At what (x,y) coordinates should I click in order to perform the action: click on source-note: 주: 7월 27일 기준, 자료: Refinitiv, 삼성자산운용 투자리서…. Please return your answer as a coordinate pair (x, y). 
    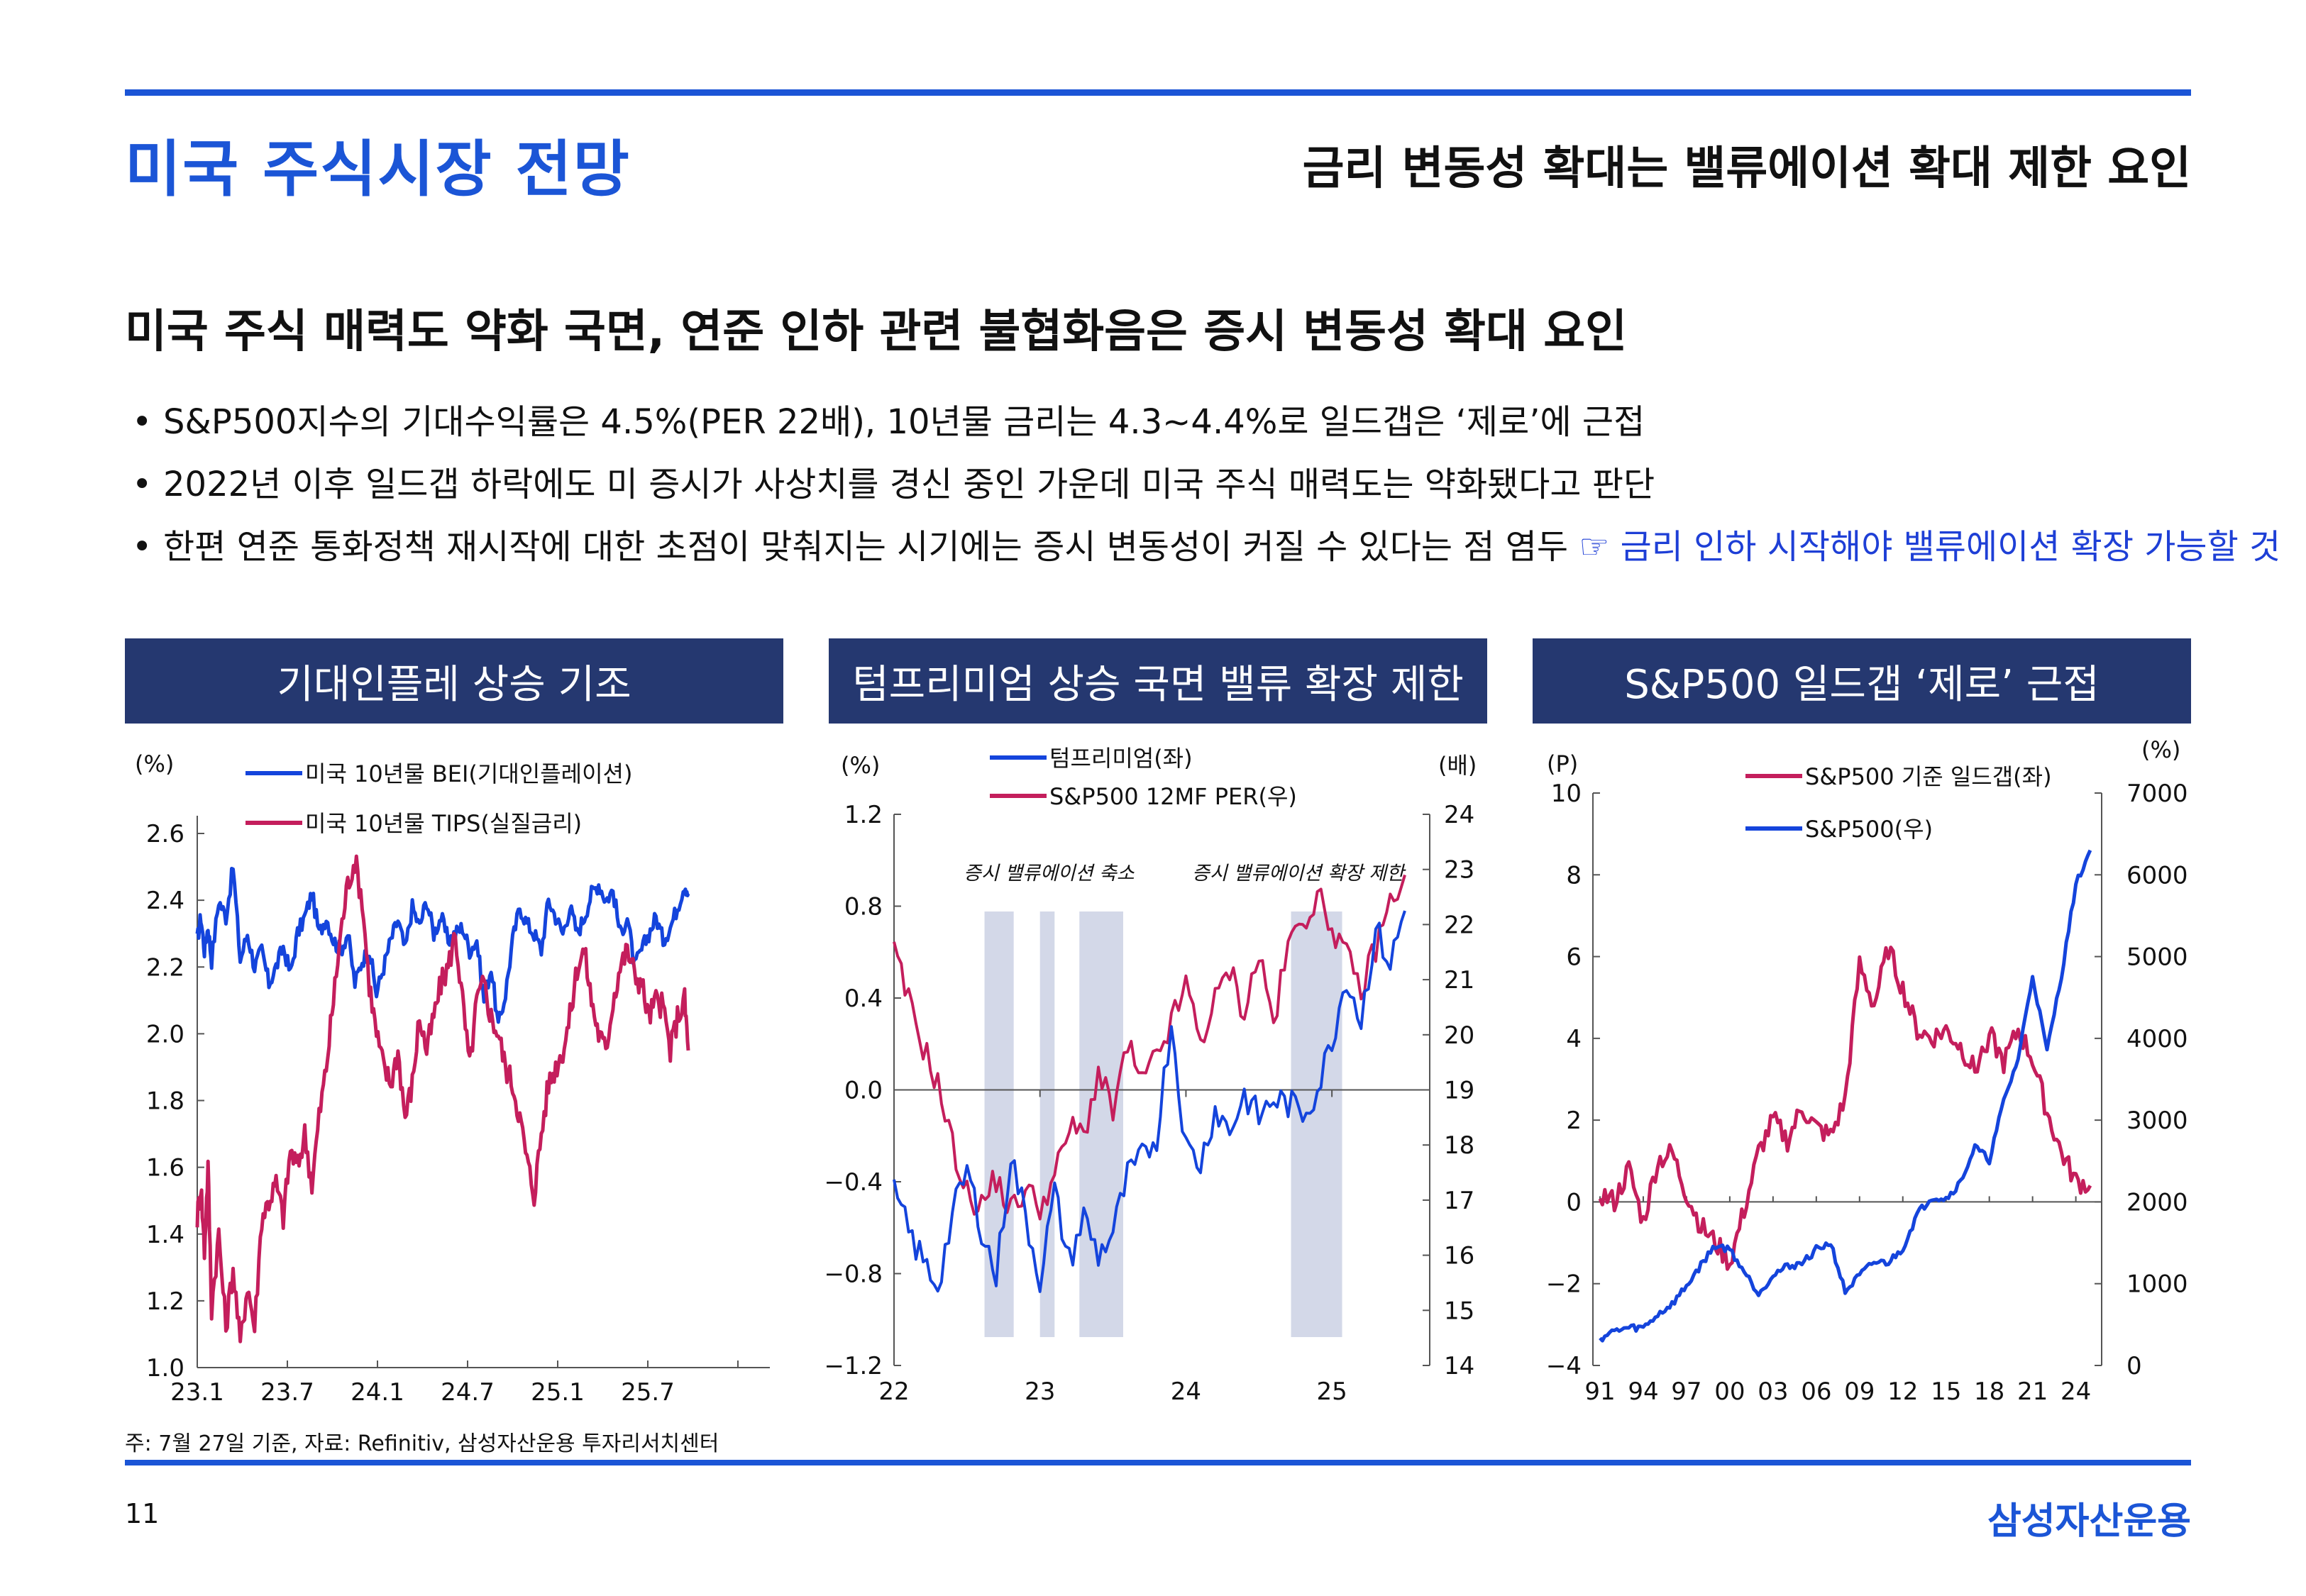
    Looking at the image, I should click on (422, 1444).